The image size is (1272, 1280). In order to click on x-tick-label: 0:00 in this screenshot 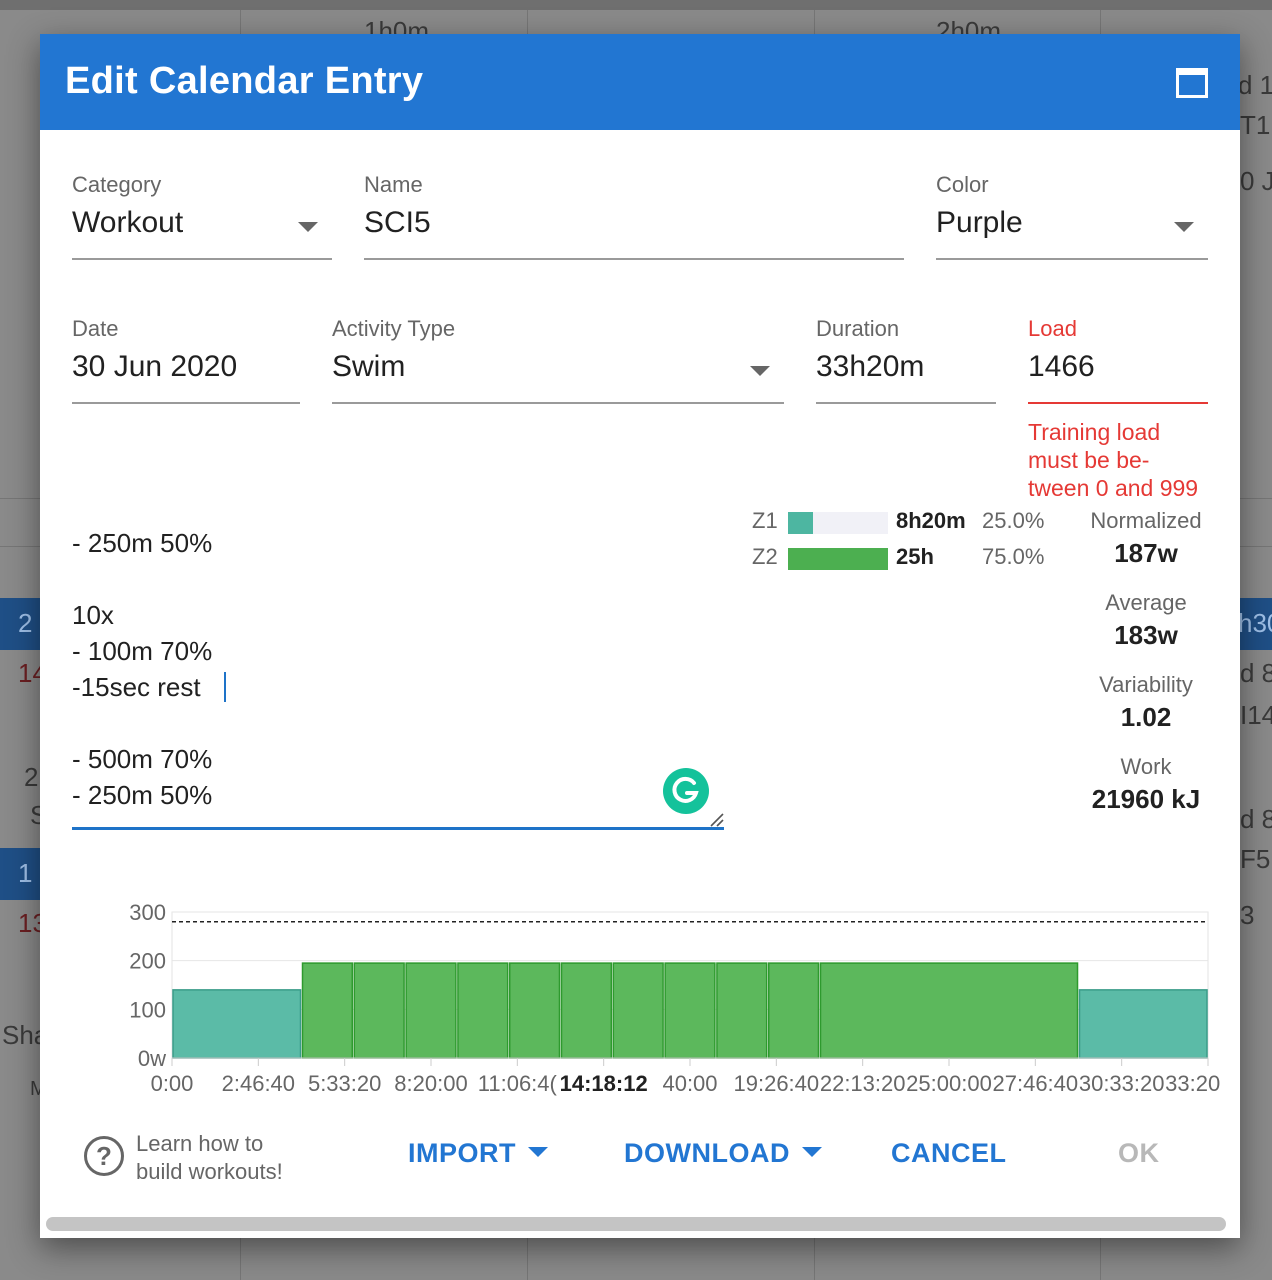, I will do `click(172, 1083)`.